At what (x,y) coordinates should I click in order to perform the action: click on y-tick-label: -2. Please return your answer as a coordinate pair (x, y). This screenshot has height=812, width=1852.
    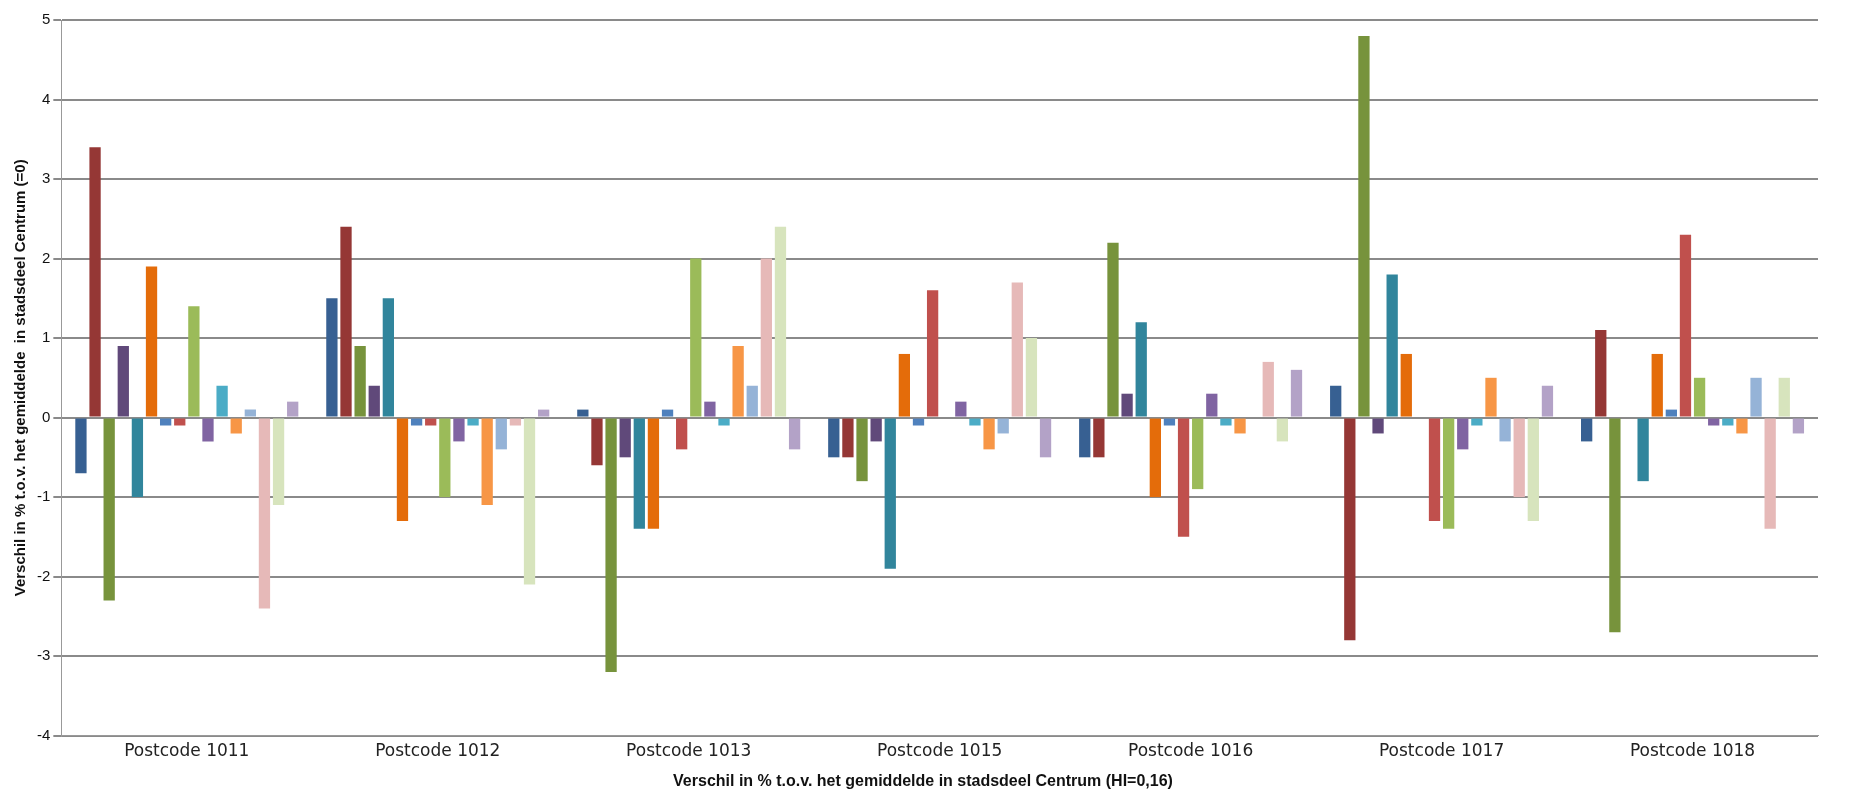
    Looking at the image, I should click on (43, 575).